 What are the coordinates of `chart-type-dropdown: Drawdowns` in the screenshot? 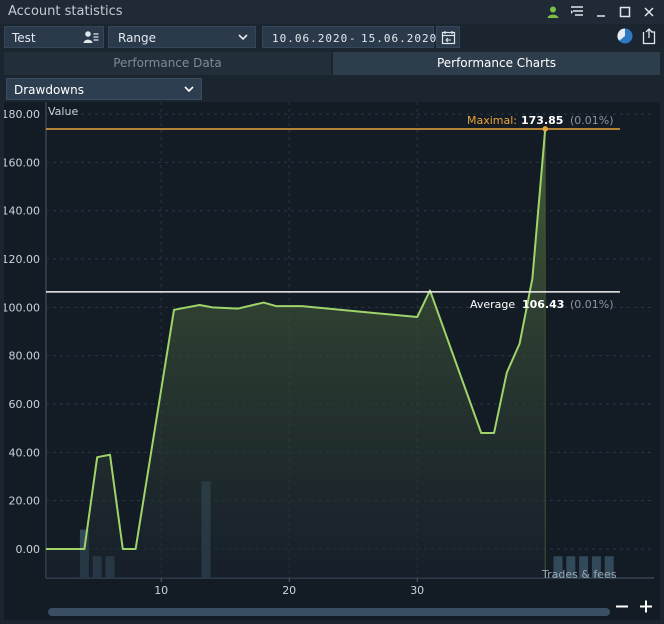 It's located at (104, 89).